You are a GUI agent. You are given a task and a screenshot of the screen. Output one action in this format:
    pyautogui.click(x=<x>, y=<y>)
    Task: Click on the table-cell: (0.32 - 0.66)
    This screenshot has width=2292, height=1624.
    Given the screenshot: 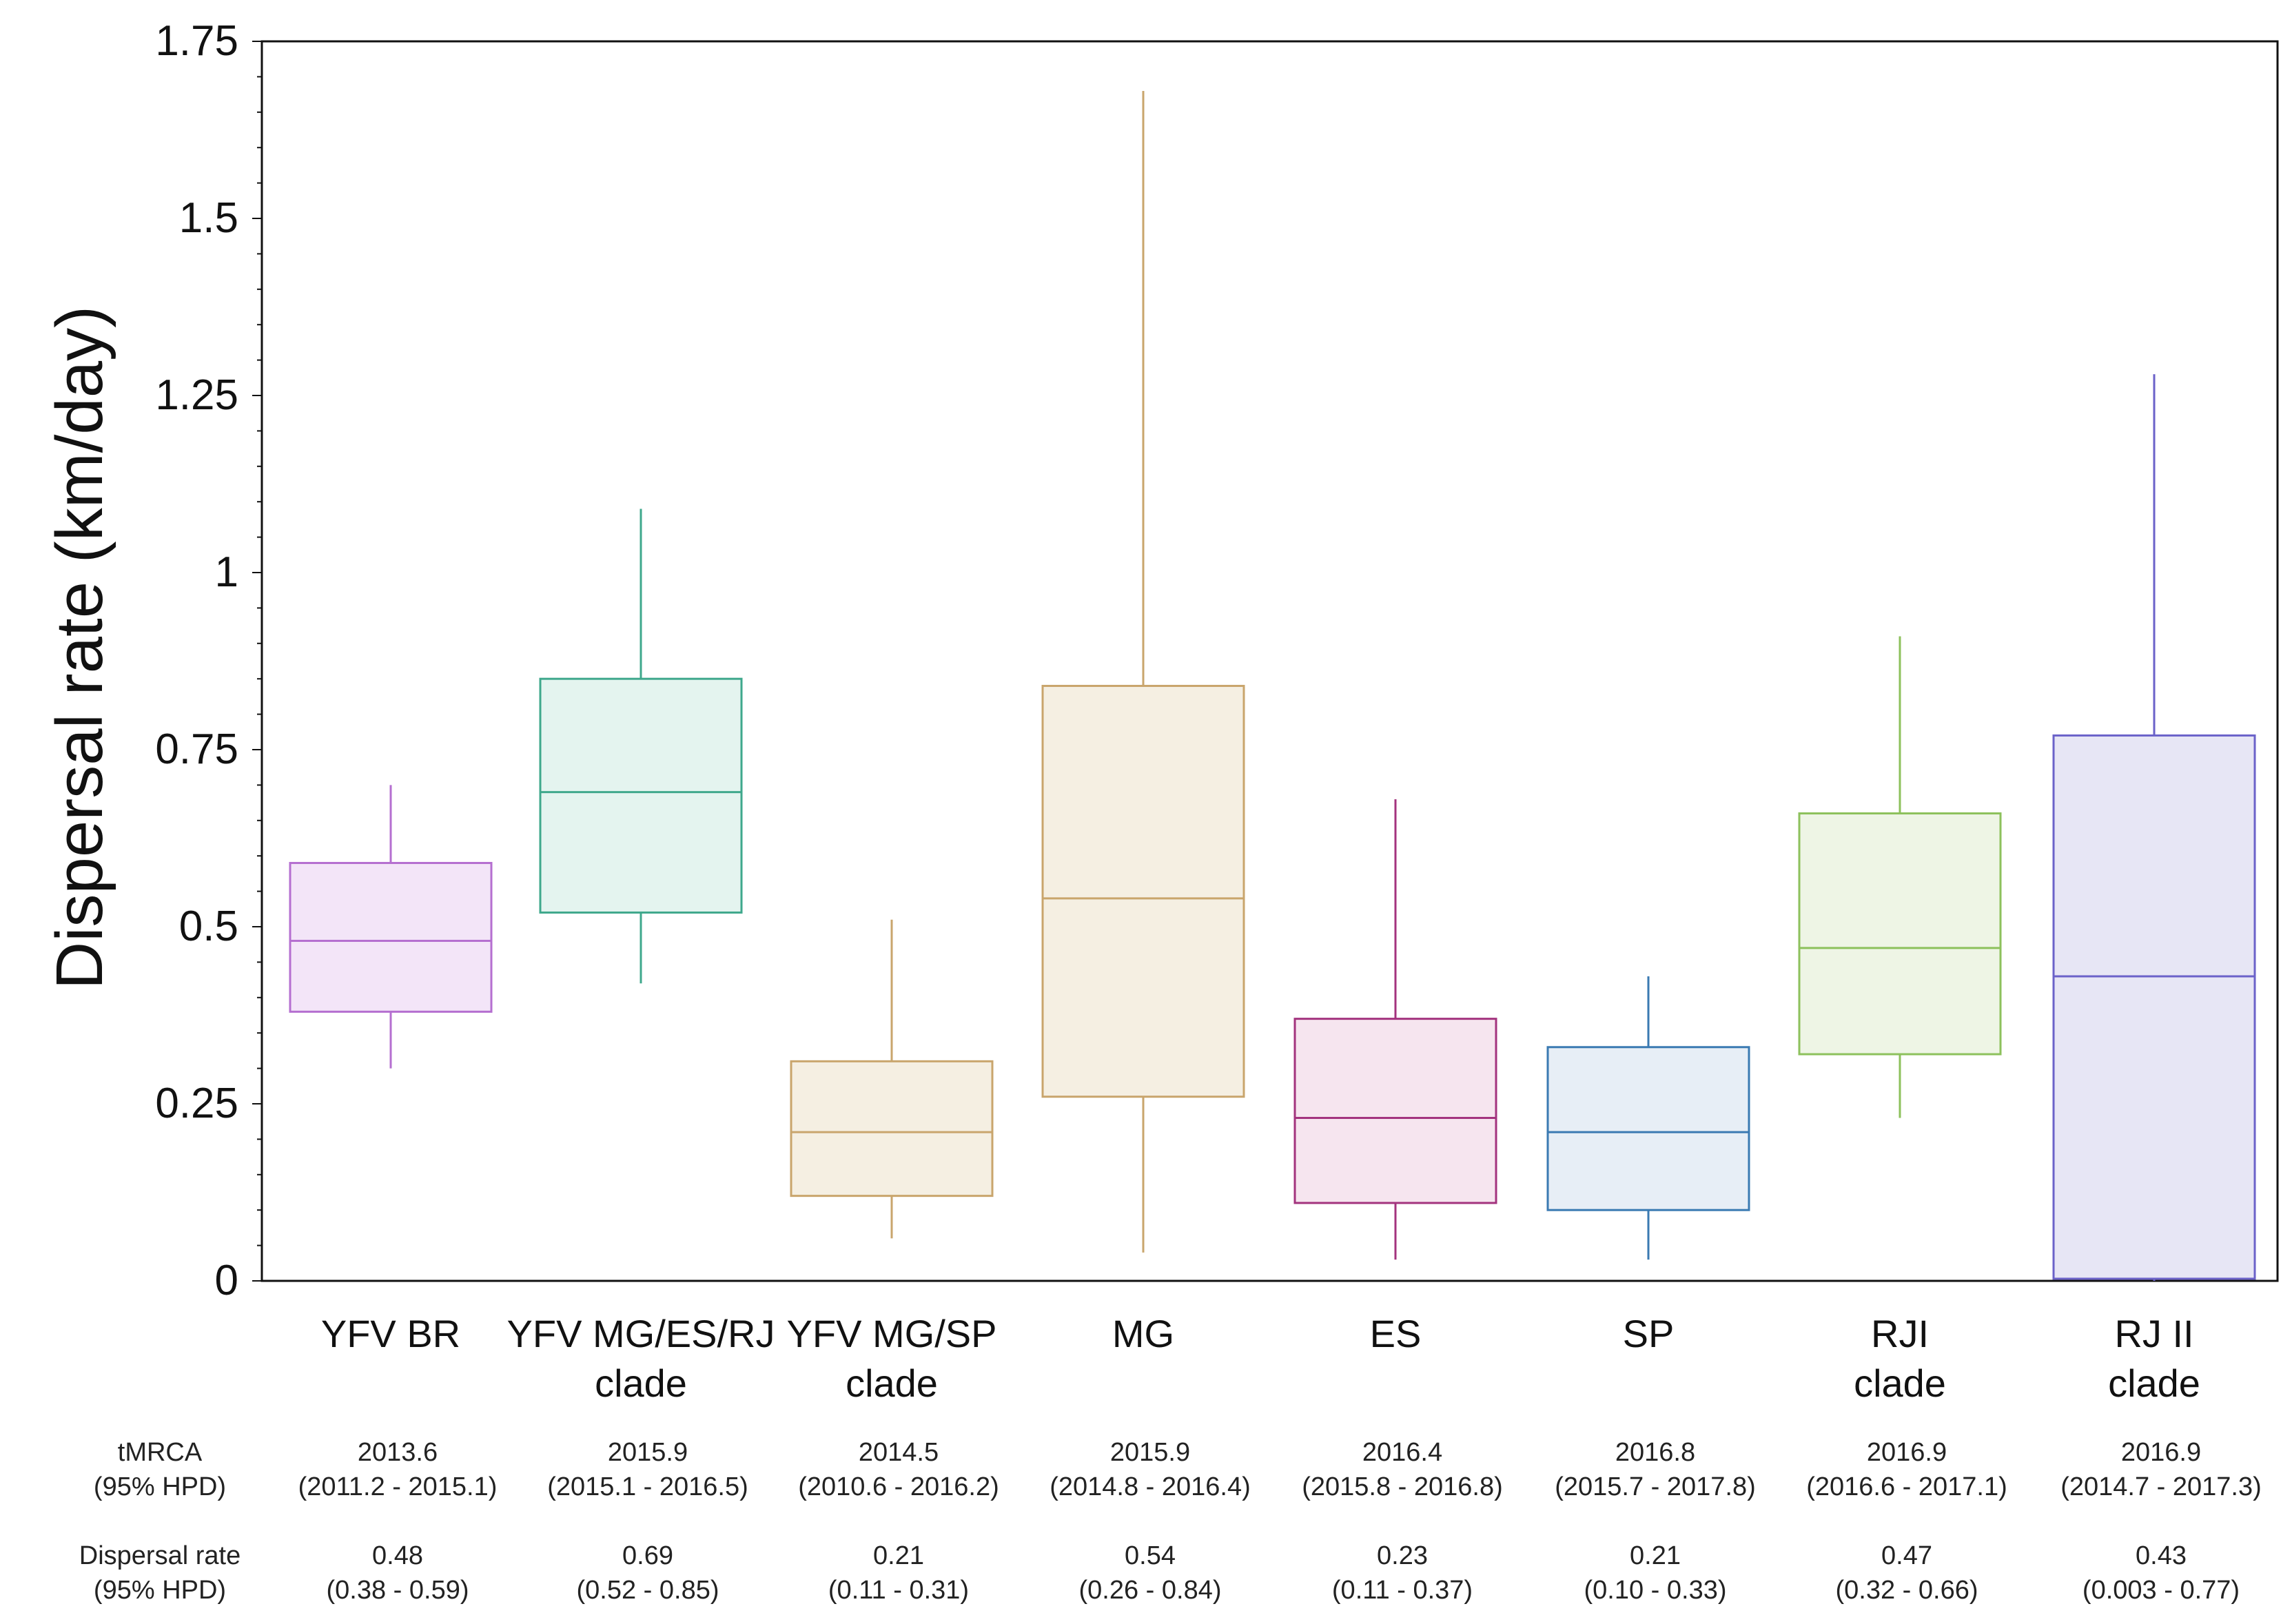 What is the action you would take?
    pyautogui.click(x=1907, y=1590)
    